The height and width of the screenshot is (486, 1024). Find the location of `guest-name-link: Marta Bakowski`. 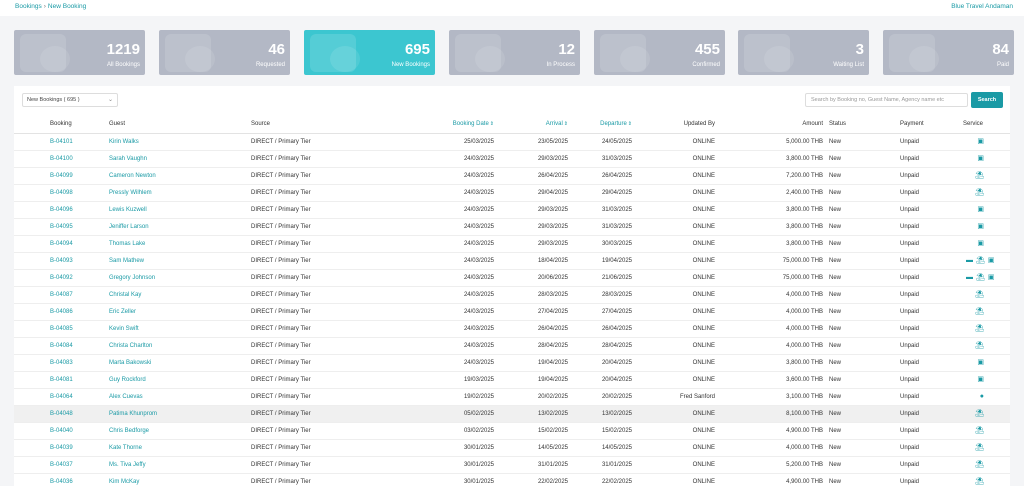

guest-name-link: Marta Bakowski is located at coordinates (180, 363).